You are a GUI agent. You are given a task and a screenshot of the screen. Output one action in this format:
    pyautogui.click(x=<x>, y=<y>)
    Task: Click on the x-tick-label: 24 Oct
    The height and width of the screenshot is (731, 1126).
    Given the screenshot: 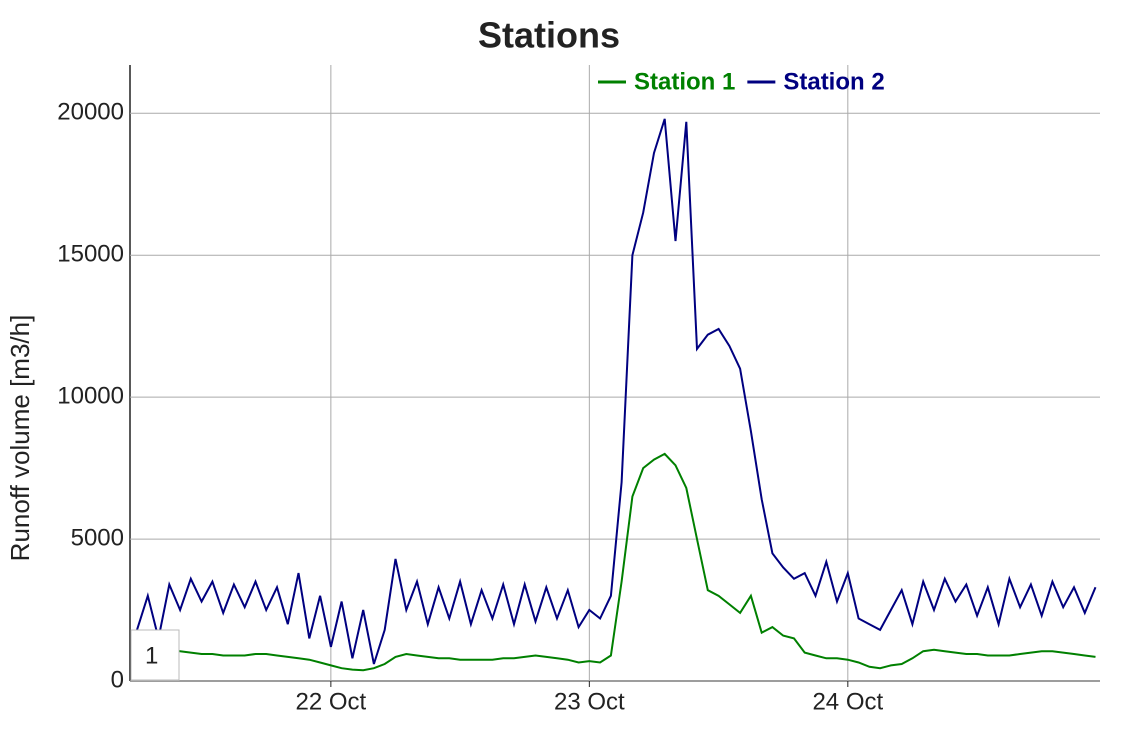 What is the action you would take?
    pyautogui.click(x=847, y=701)
    